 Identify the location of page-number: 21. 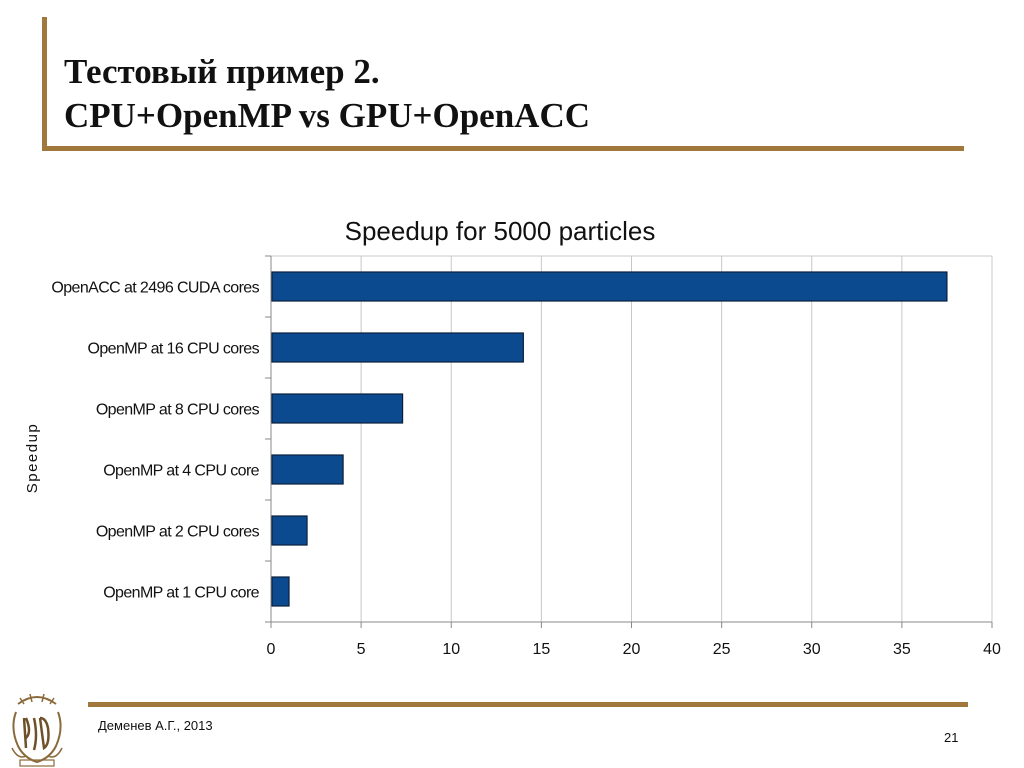
(951, 737).